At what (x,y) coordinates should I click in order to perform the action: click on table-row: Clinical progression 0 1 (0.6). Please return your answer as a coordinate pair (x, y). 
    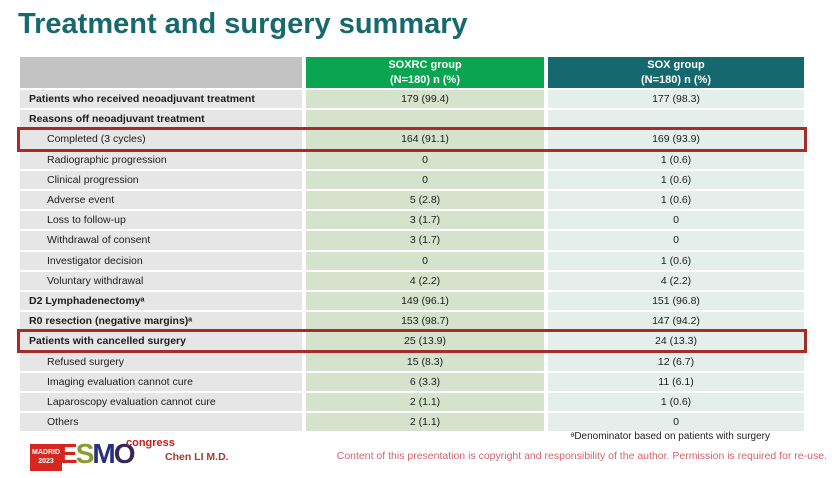
    Looking at the image, I should click on (412, 179).